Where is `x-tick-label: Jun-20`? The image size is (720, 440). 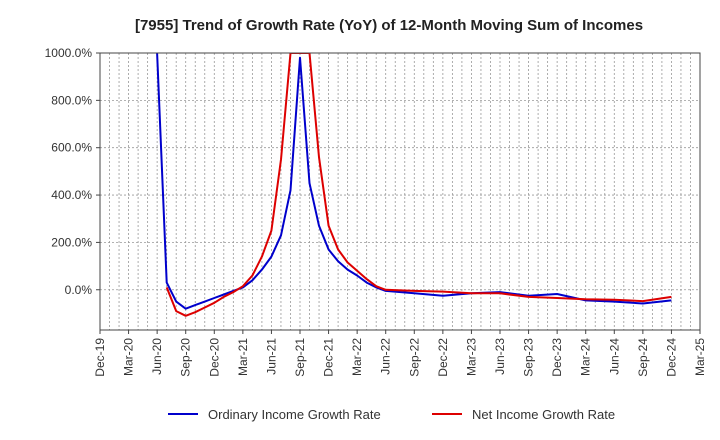 x-tick-label: Jun-20 is located at coordinates (157, 356).